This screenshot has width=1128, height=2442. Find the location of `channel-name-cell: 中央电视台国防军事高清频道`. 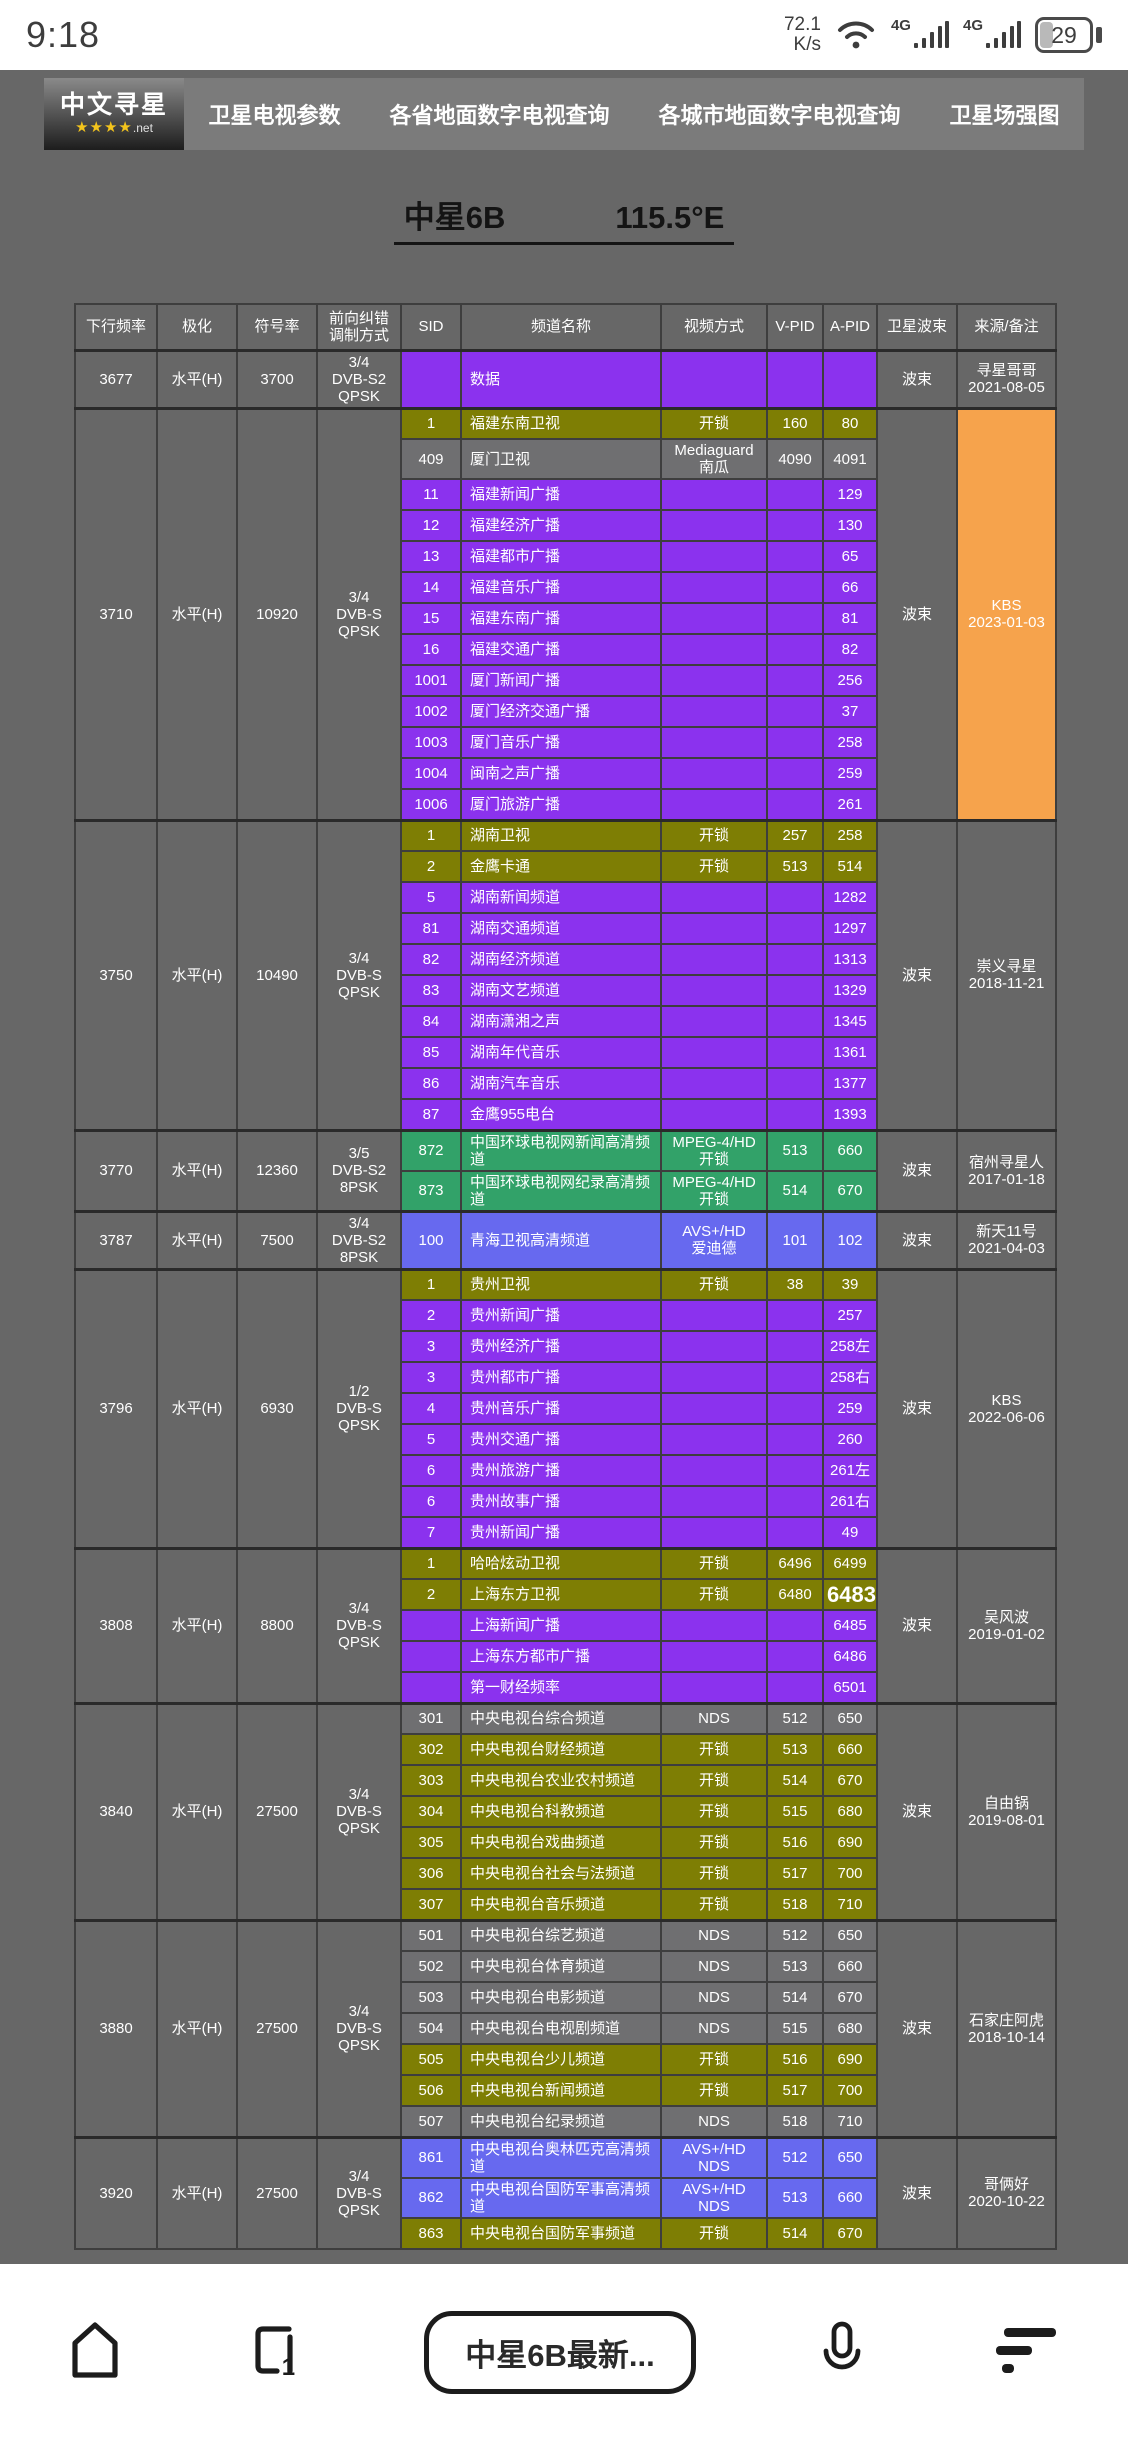

channel-name-cell: 中央电视台国防军事高清频道 is located at coordinates (561, 2197).